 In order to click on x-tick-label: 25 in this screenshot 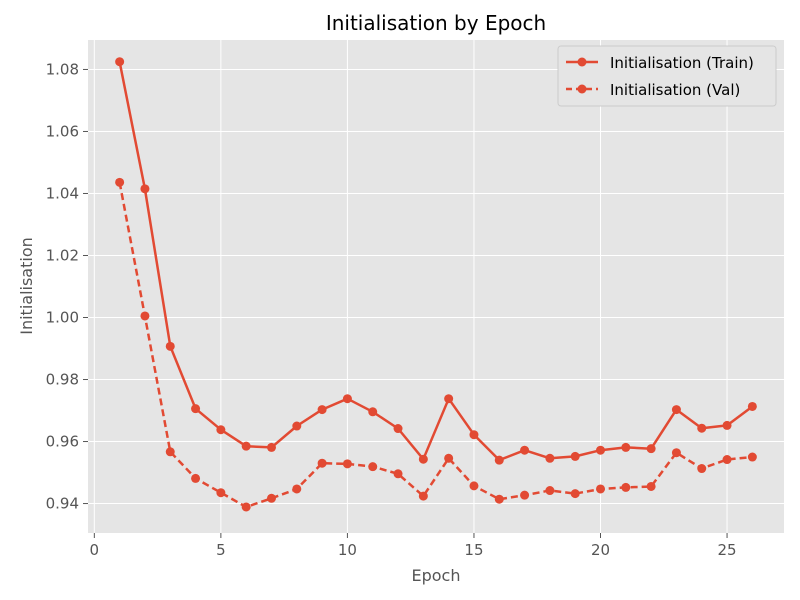, I will do `click(727, 550)`.